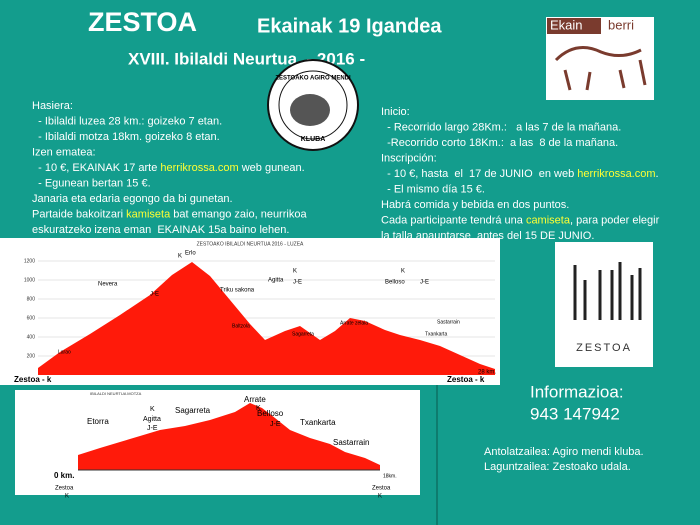 The image size is (700, 525). Describe the element at coordinates (108, 285) in the screenshot. I see `place-label: Nevera` at that location.